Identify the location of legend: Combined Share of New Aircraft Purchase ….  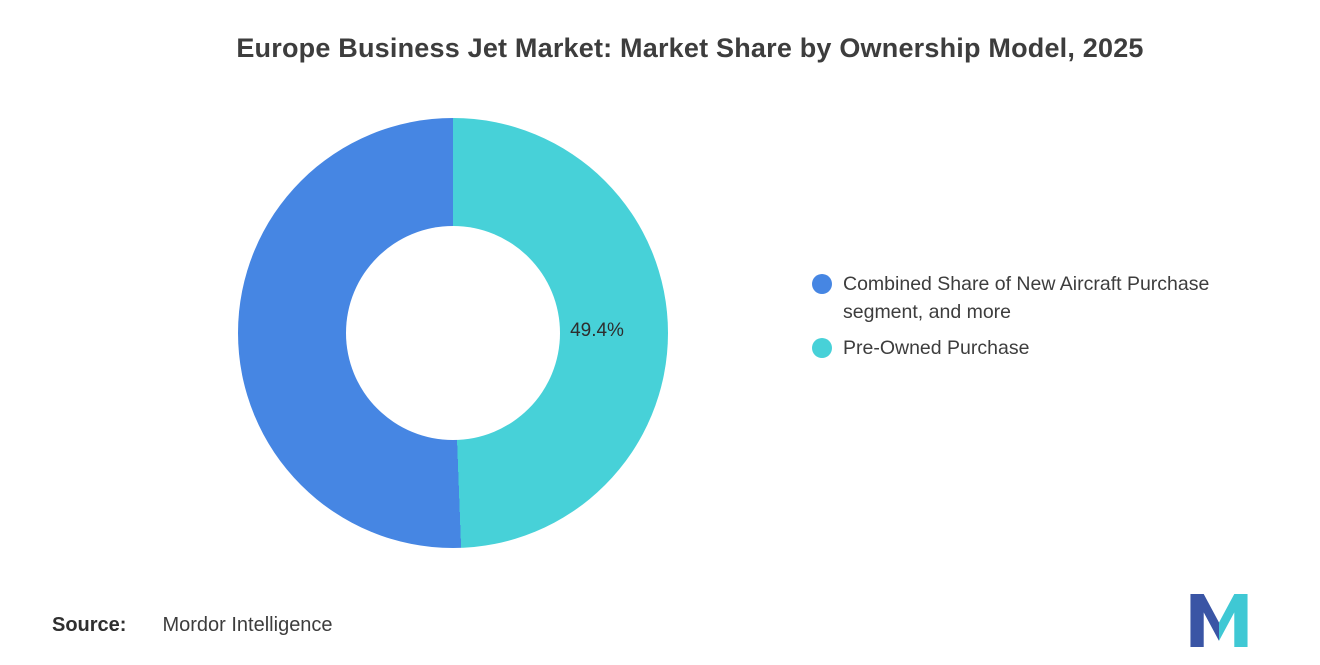
(1047, 320).